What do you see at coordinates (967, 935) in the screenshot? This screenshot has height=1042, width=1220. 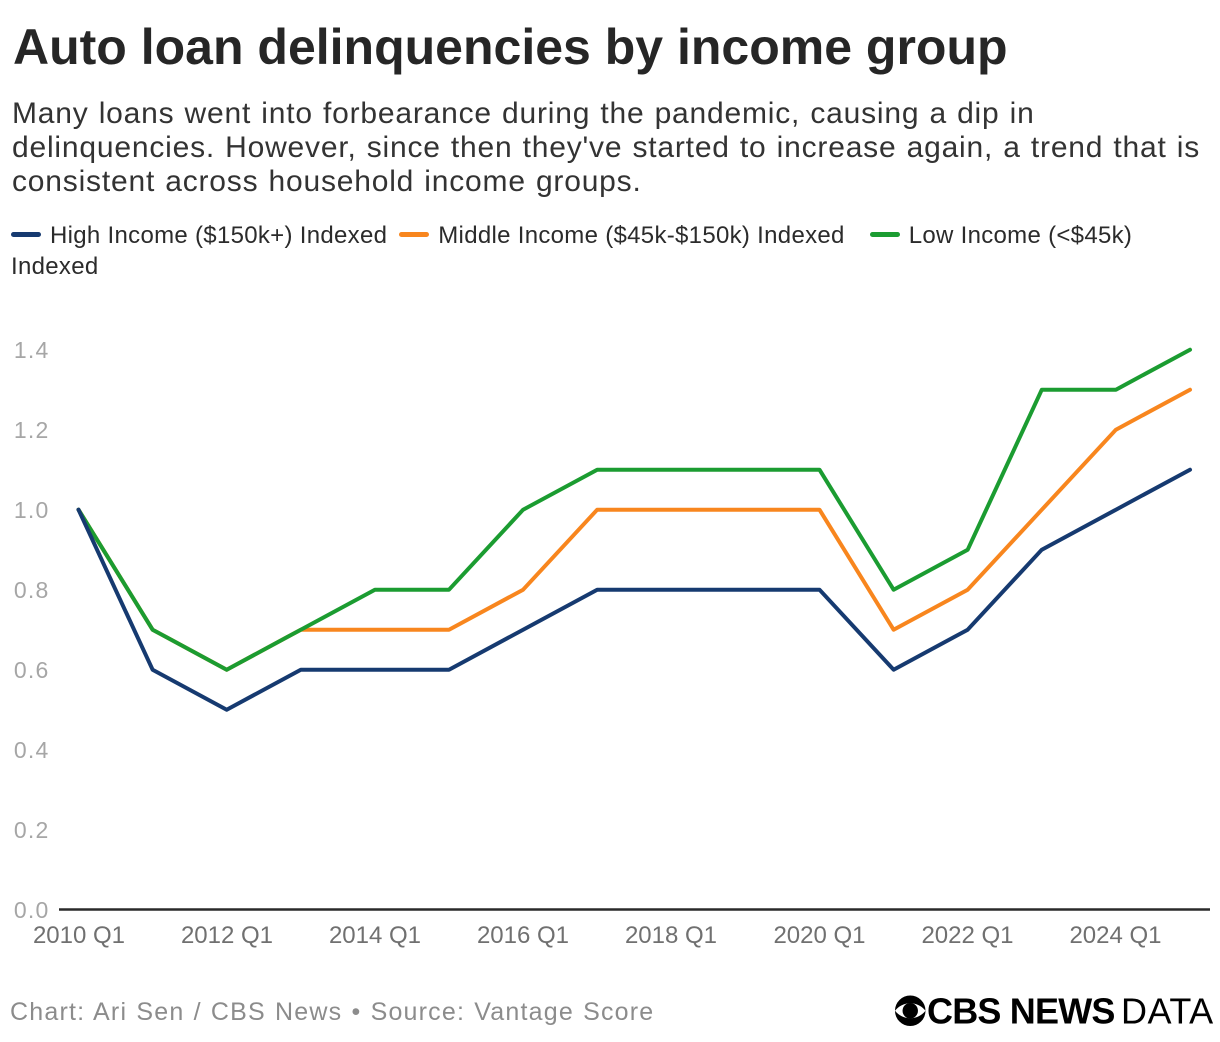 I see `svg-text: 2022 Q1` at bounding box center [967, 935].